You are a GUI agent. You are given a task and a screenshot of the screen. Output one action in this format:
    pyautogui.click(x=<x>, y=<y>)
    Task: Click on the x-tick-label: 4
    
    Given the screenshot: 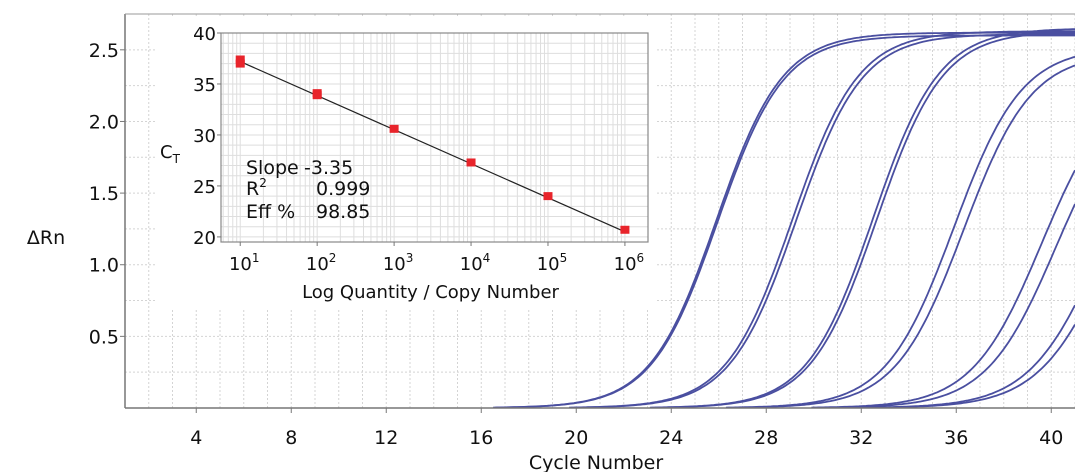 What is the action you would take?
    pyautogui.click(x=196, y=438)
    